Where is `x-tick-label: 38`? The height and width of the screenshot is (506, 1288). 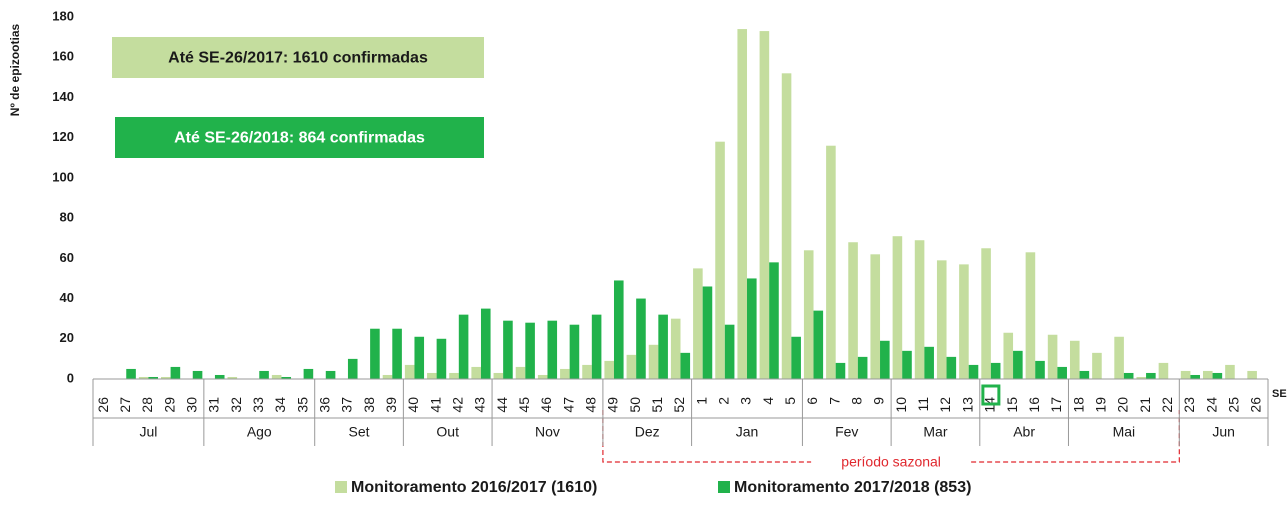 x-tick-label: 38 is located at coordinates (369, 405).